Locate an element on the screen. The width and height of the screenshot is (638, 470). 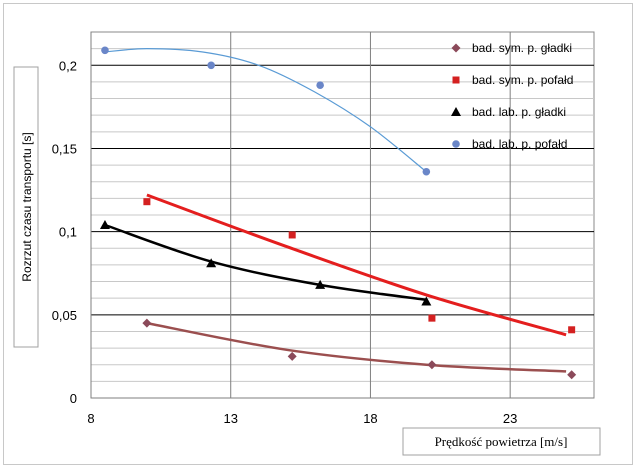
trendline-triangle is located at coordinates (265, 262).